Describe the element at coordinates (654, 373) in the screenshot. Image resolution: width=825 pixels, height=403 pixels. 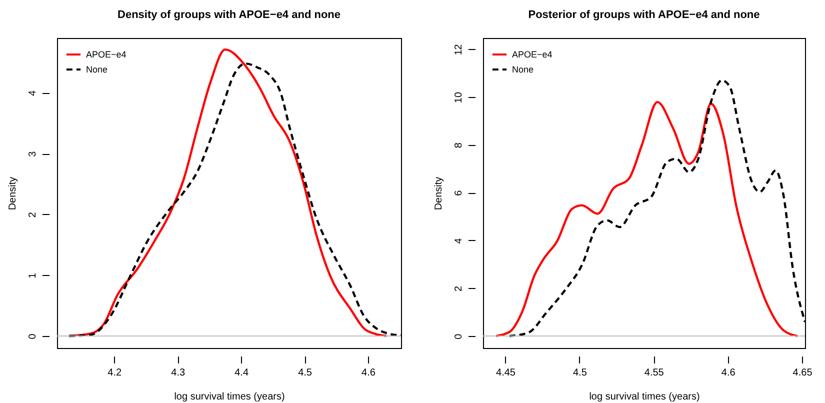
I see `x-tick-label: 4.55` at that location.